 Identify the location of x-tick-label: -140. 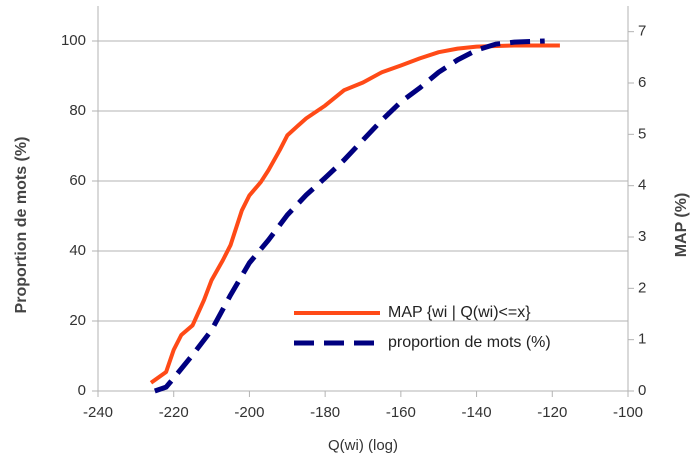
(477, 412).